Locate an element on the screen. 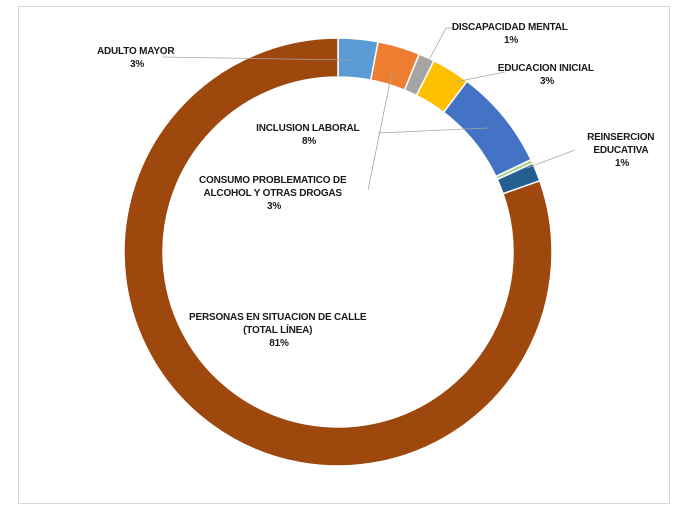 Image resolution: width=675 pixels, height=509 pixels. label-reinsercion-educativa: REINSERCION EDUCATIVA 1% is located at coordinates (622, 150).